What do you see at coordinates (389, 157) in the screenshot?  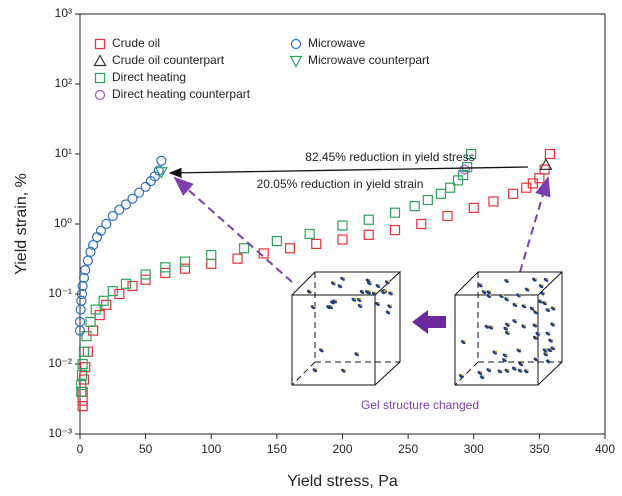 I see `annotation: 82.45% reduction in yield stress` at bounding box center [389, 157].